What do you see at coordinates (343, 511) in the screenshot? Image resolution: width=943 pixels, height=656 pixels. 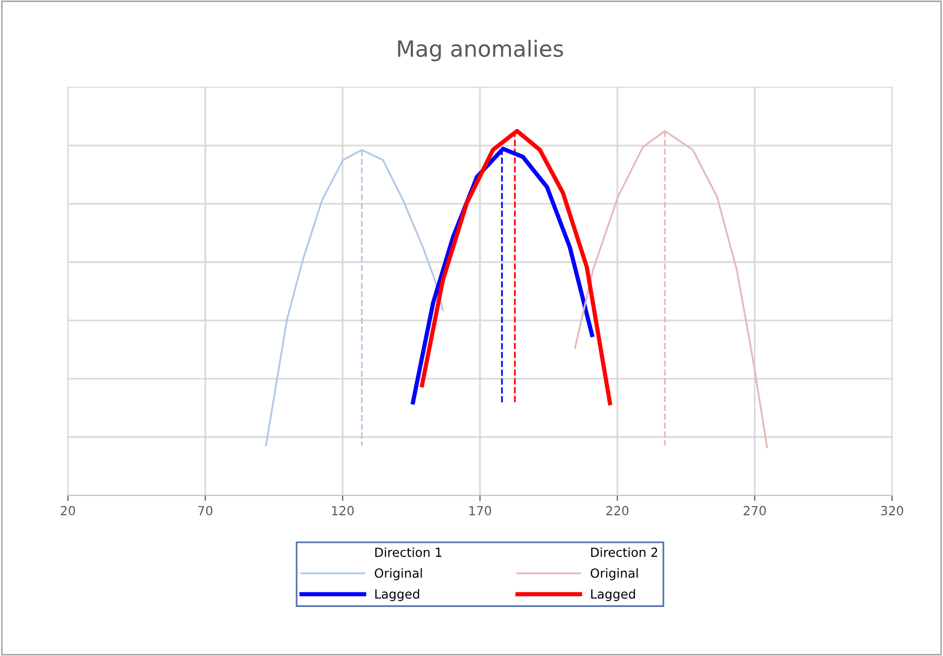 I see `x-tick-label: 120` at bounding box center [343, 511].